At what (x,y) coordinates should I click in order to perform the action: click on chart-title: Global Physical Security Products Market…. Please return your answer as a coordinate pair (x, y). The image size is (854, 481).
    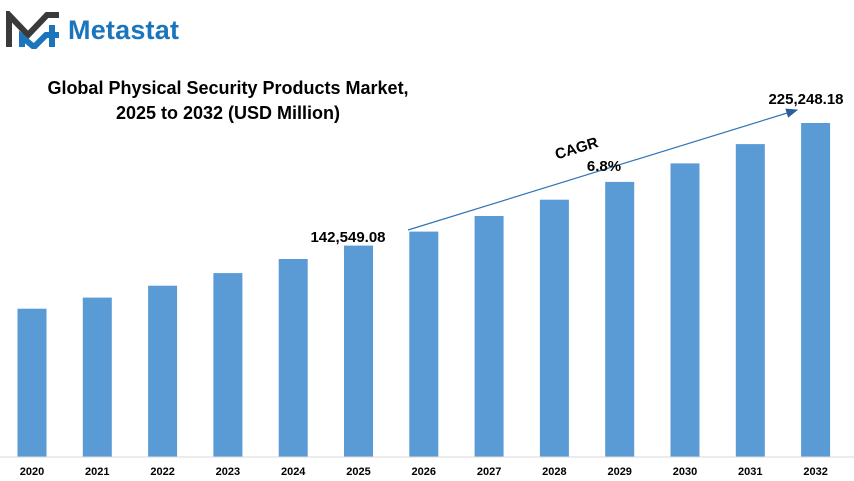
    Looking at the image, I should click on (228, 101).